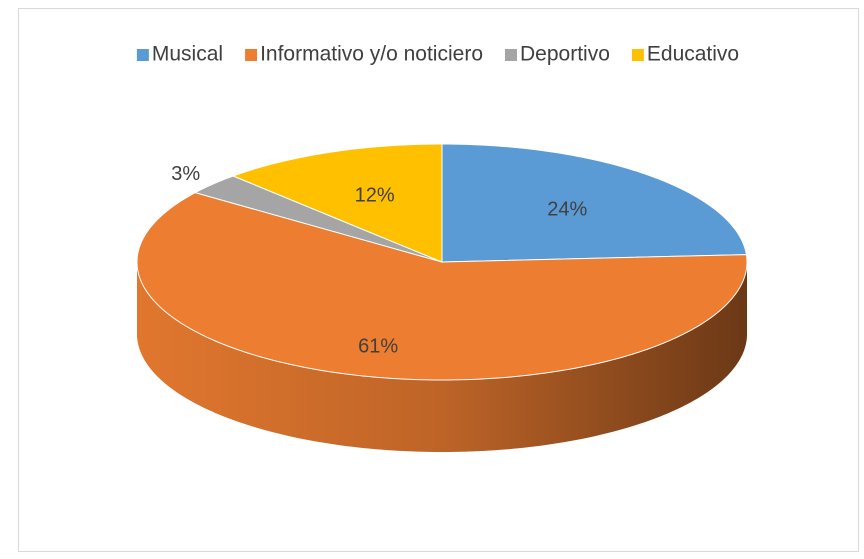 The image size is (864, 559). Describe the element at coordinates (378, 346) in the screenshot. I see `data-label: 61%` at that location.